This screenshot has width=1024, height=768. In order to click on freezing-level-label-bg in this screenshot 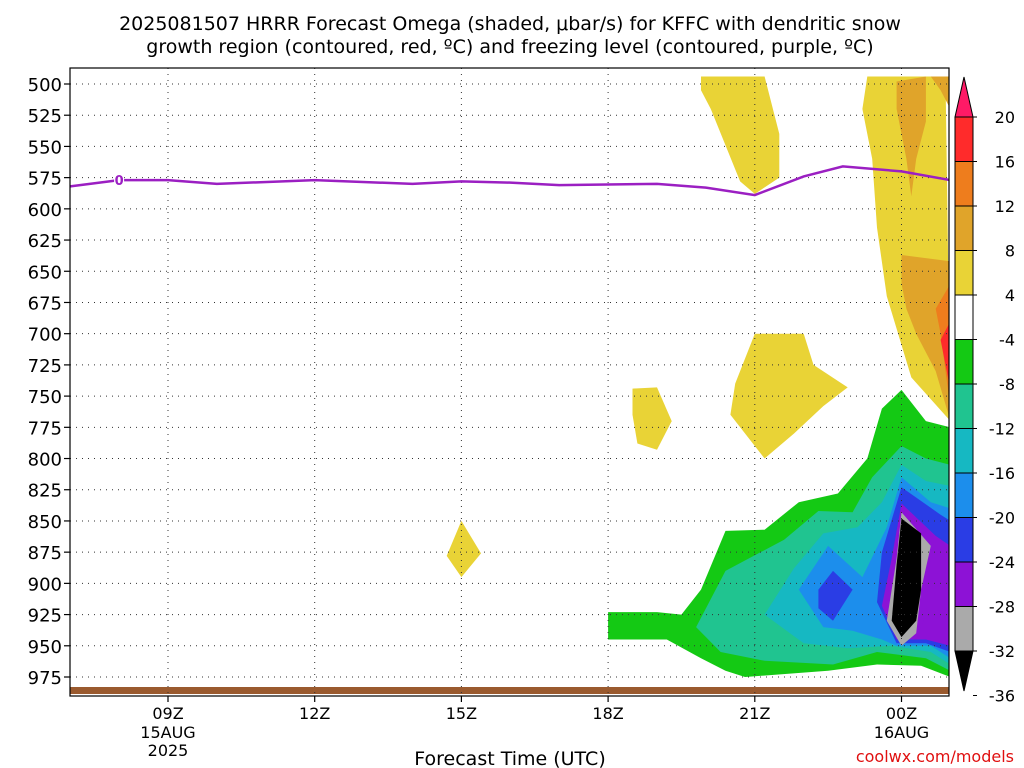, I will do `click(119, 180)`.